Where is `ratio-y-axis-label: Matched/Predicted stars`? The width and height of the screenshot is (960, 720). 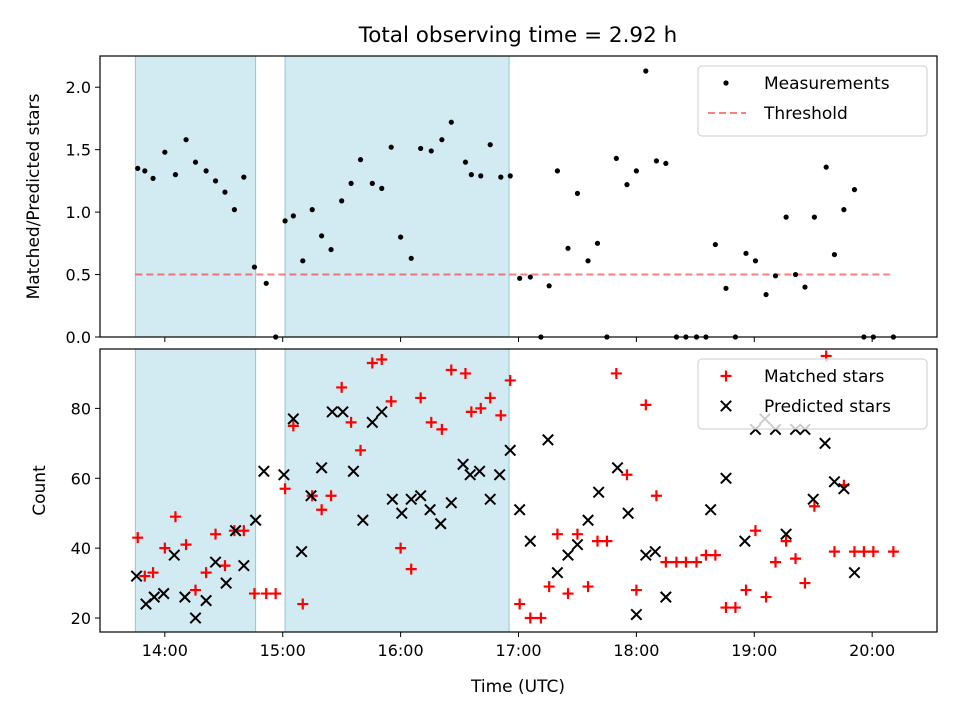
ratio-y-axis-label: Matched/Predicted stars is located at coordinates (34, 196).